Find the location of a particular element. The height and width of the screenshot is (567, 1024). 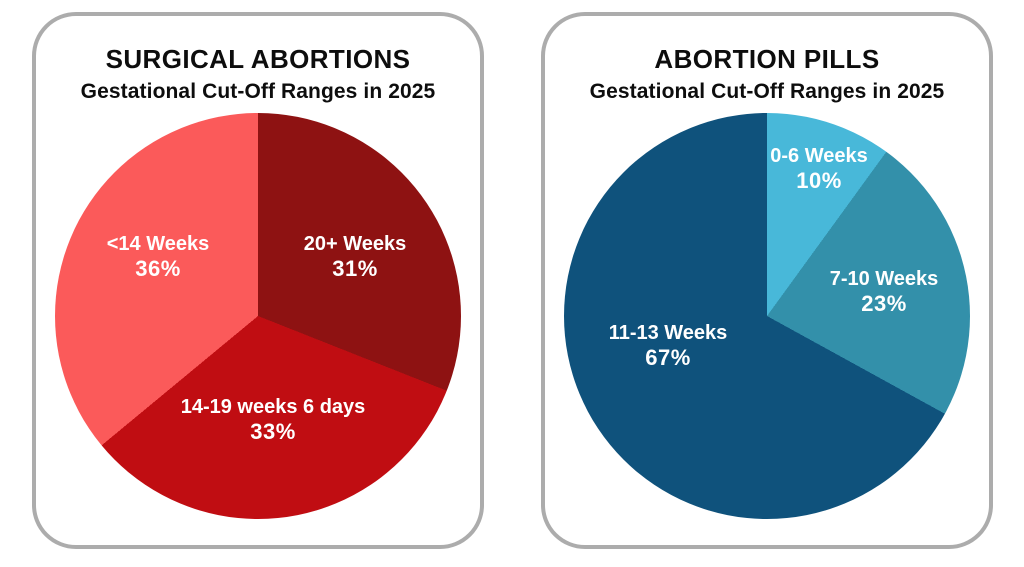

pie-slice-label-7-10-weeks: 7-10 Weeks 23% is located at coordinates (884, 292).